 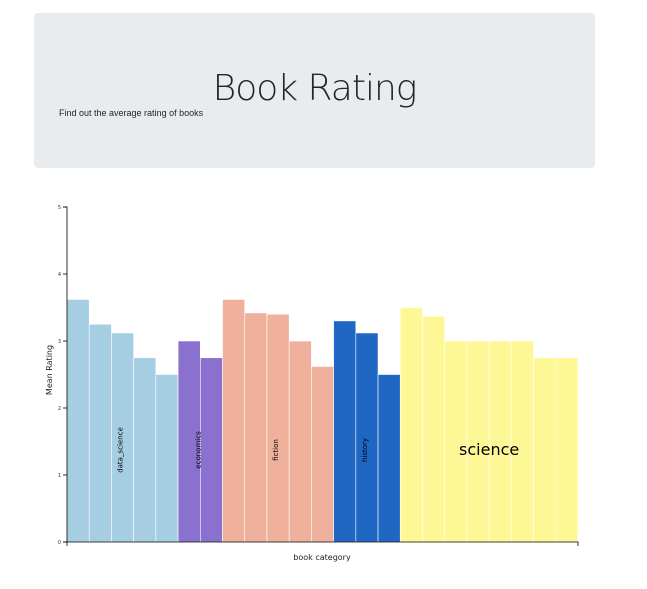 What do you see at coordinates (59, 275) in the screenshot?
I see `y-tick-label: 4` at bounding box center [59, 275].